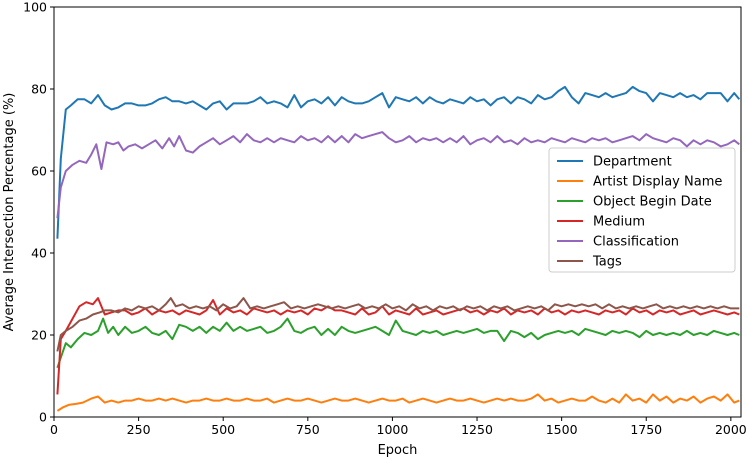  What do you see at coordinates (38, 212) in the screenshot?
I see `y-axis-ticks: 0 20 40 60 80 100` at bounding box center [38, 212].